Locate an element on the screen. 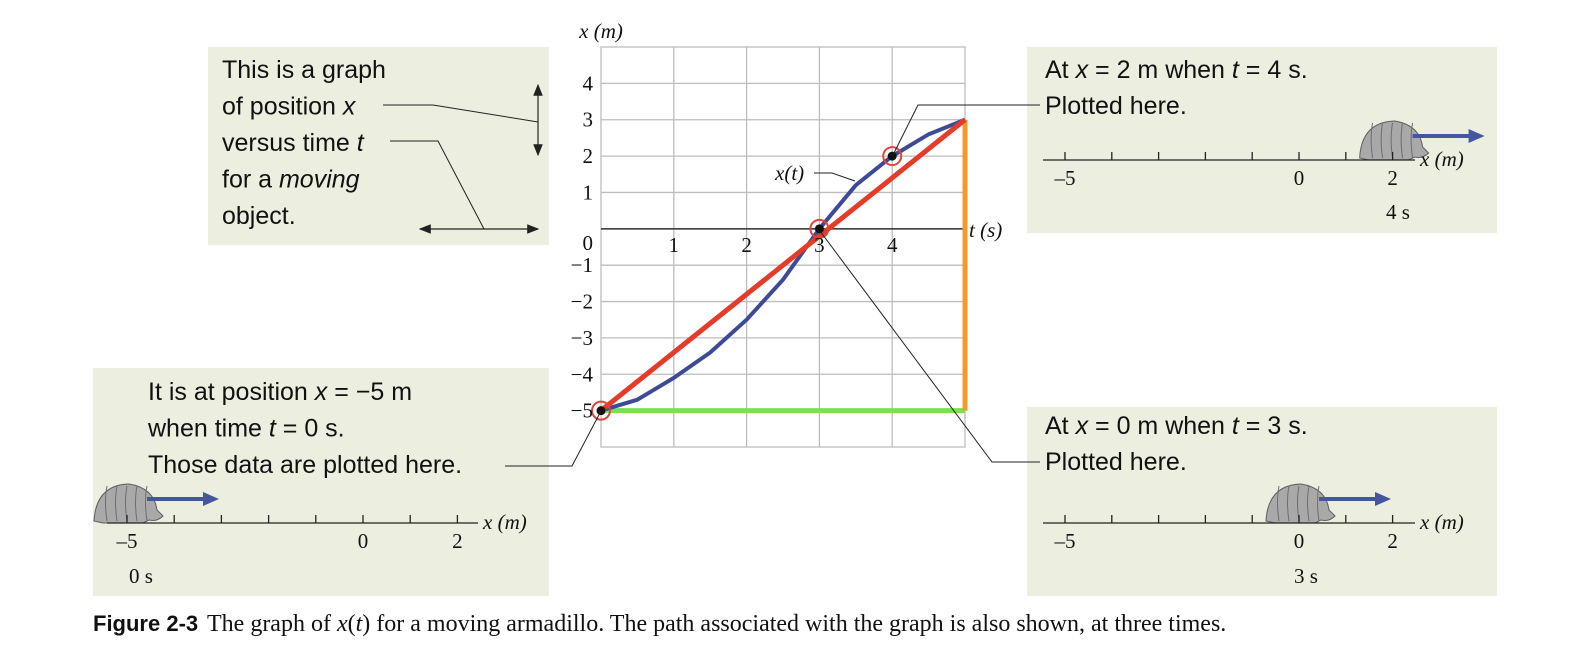  text-run: The graph of is located at coordinates (272, 624).